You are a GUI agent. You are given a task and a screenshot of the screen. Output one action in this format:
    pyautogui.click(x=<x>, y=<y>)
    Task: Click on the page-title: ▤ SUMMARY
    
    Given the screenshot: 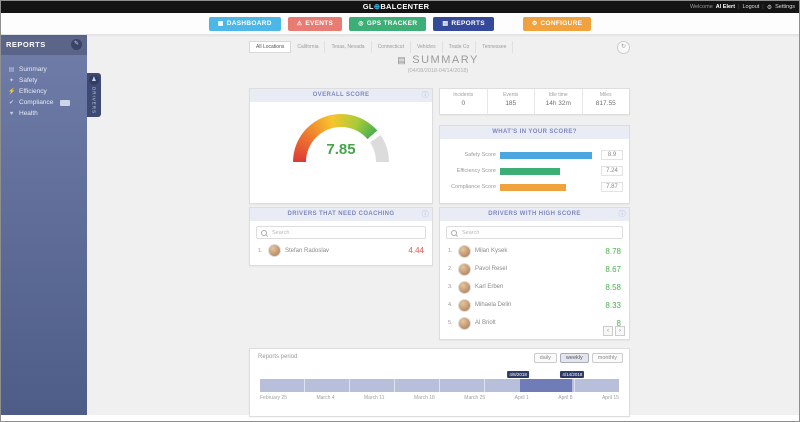 What is the action you would take?
    pyautogui.click(x=438, y=60)
    